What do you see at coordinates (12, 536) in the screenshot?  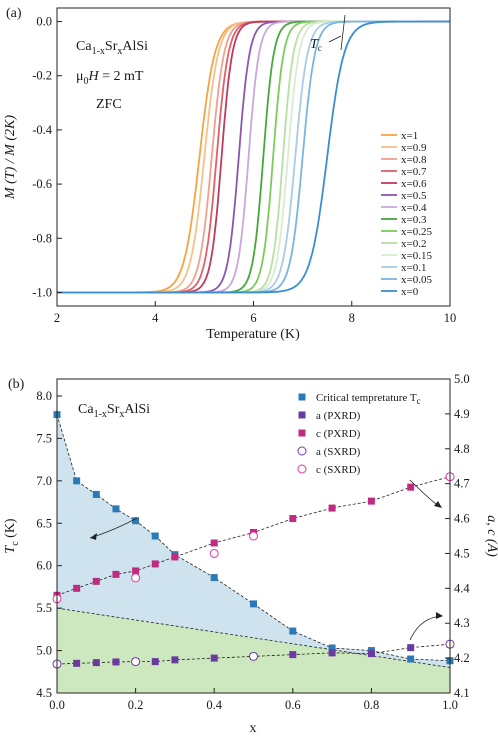 I see `panel-b-left-axis-label: Tc (K)` at bounding box center [12, 536].